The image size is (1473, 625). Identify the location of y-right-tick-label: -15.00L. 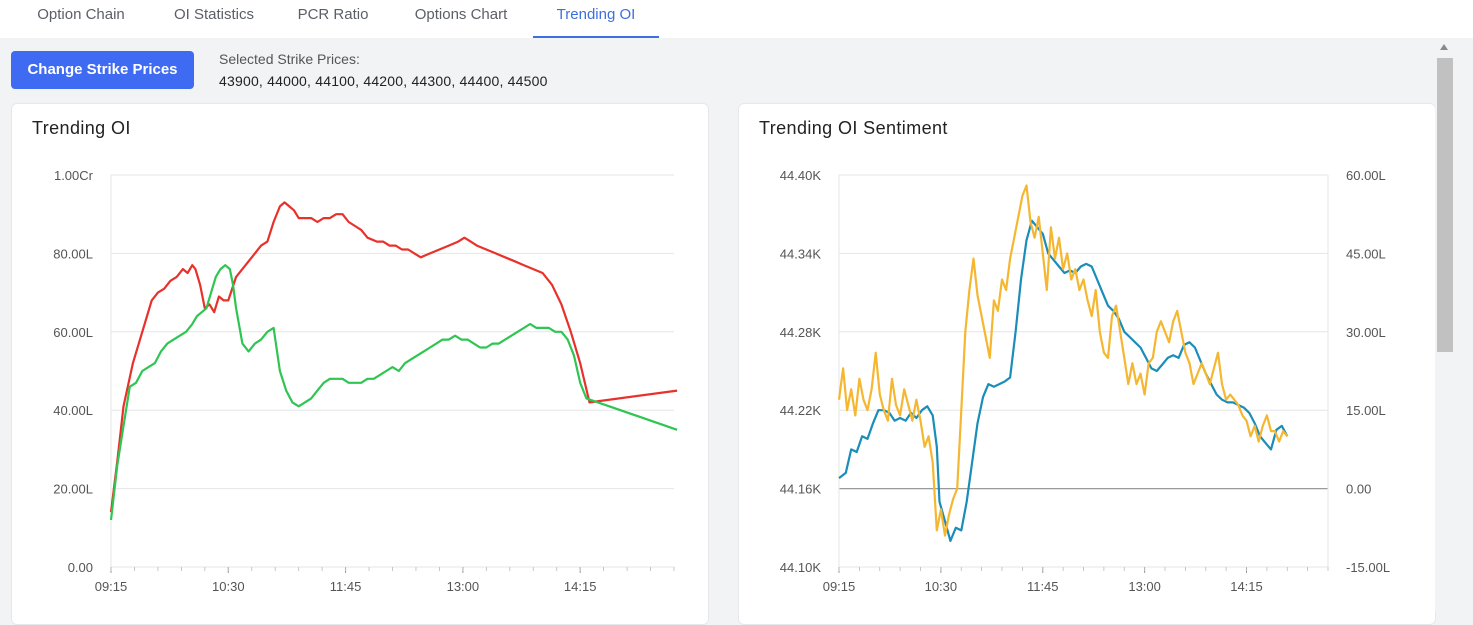
(1368, 567).